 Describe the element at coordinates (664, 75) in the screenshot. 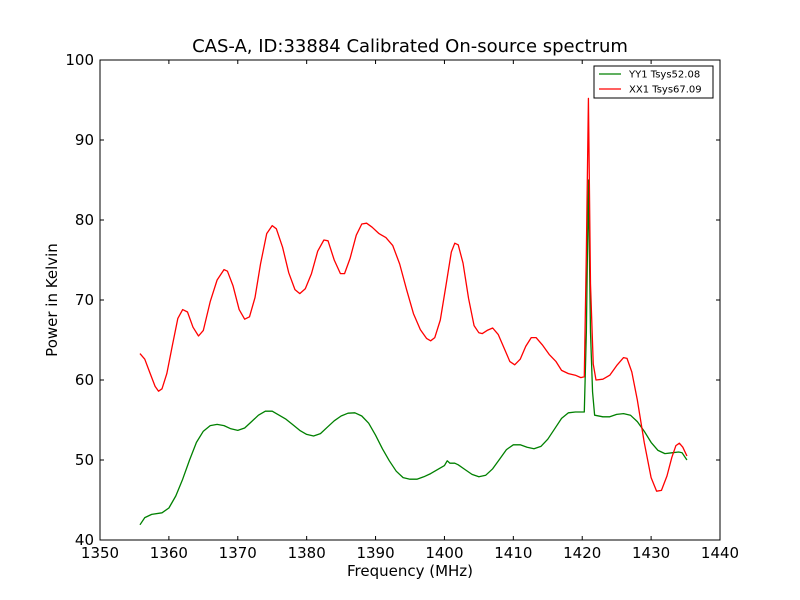

I see `legend-label: YY1 Tsys52.08` at that location.